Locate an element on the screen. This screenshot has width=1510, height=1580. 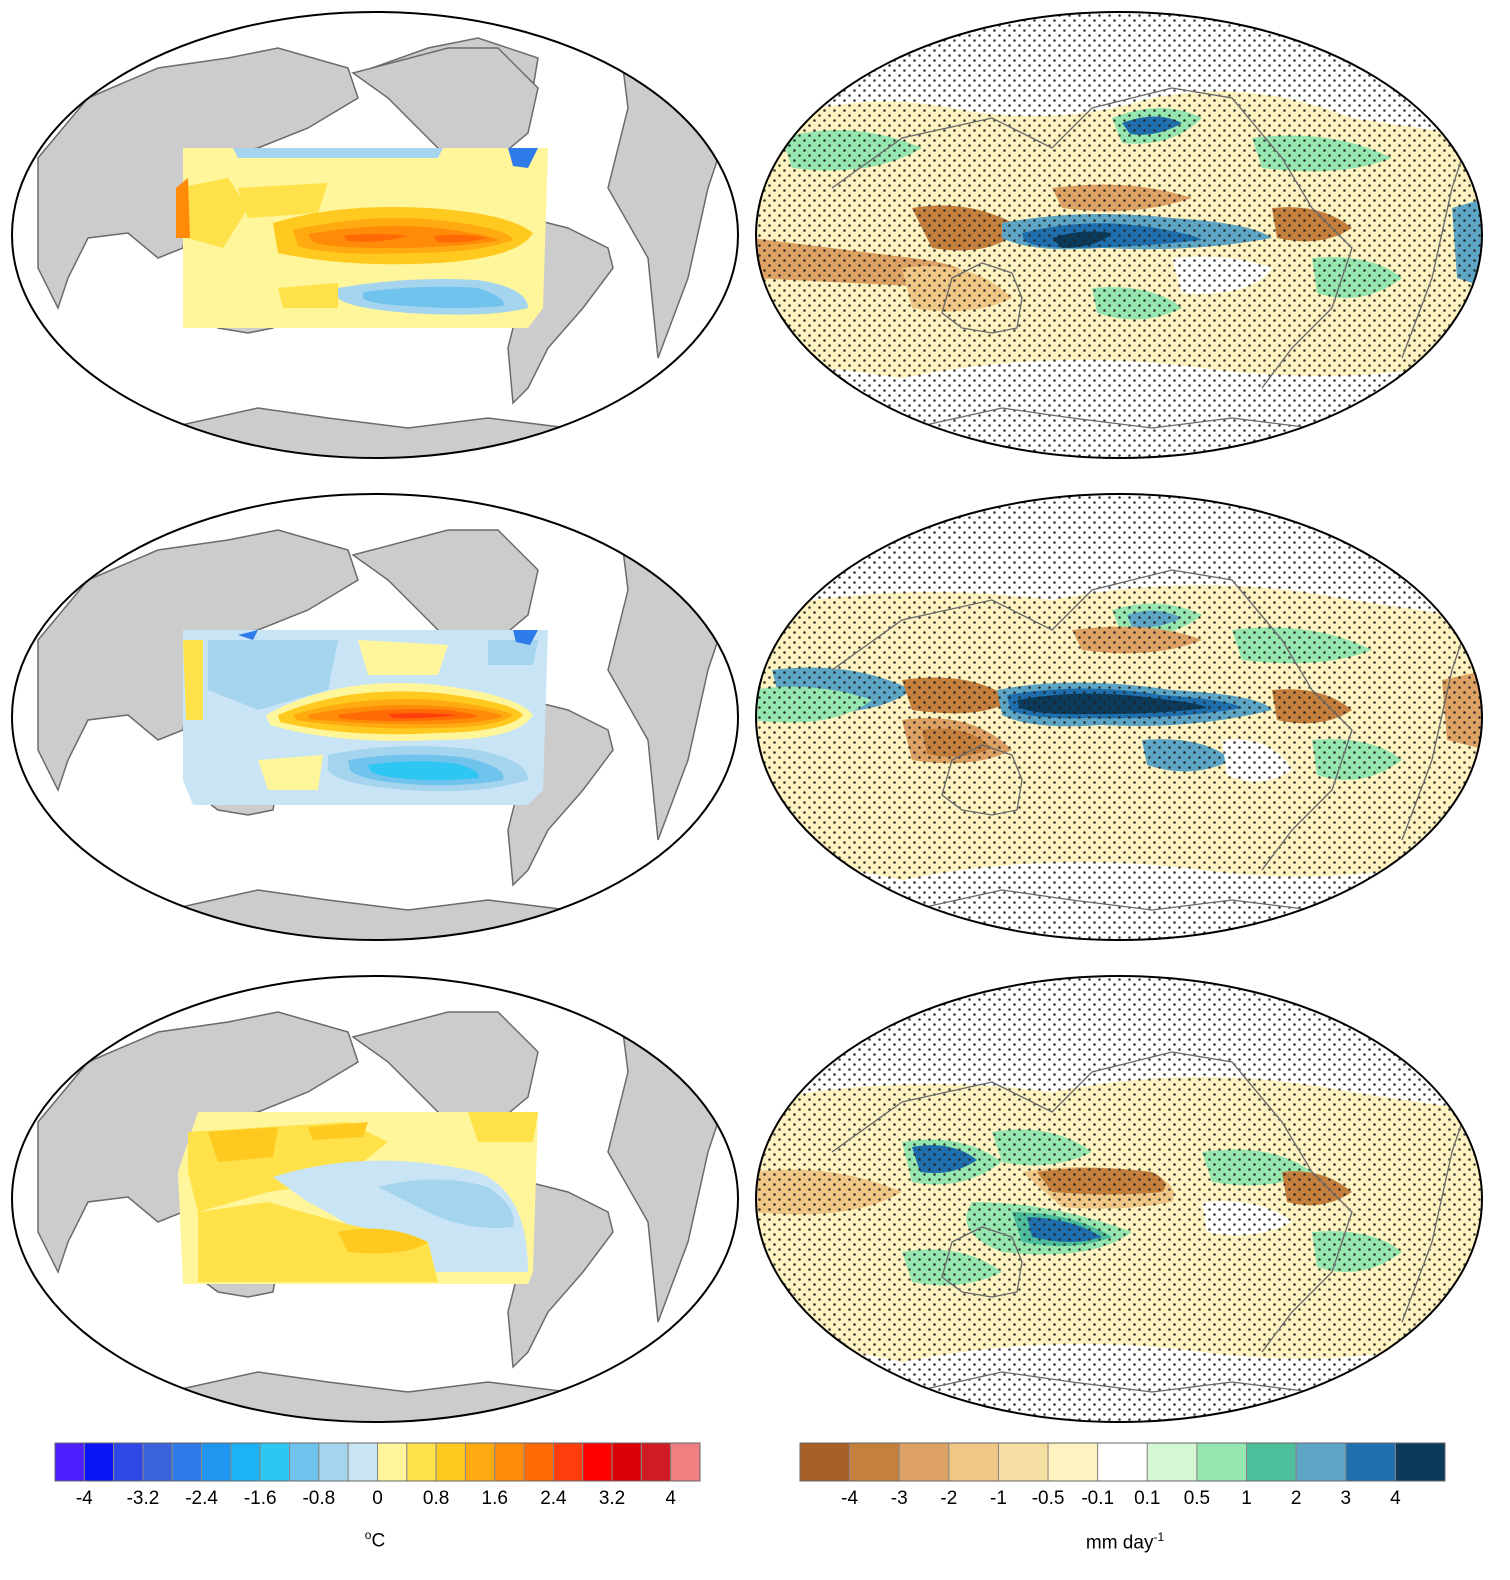
sst-colorbar-unit: oC is located at coordinates (375, 1540).